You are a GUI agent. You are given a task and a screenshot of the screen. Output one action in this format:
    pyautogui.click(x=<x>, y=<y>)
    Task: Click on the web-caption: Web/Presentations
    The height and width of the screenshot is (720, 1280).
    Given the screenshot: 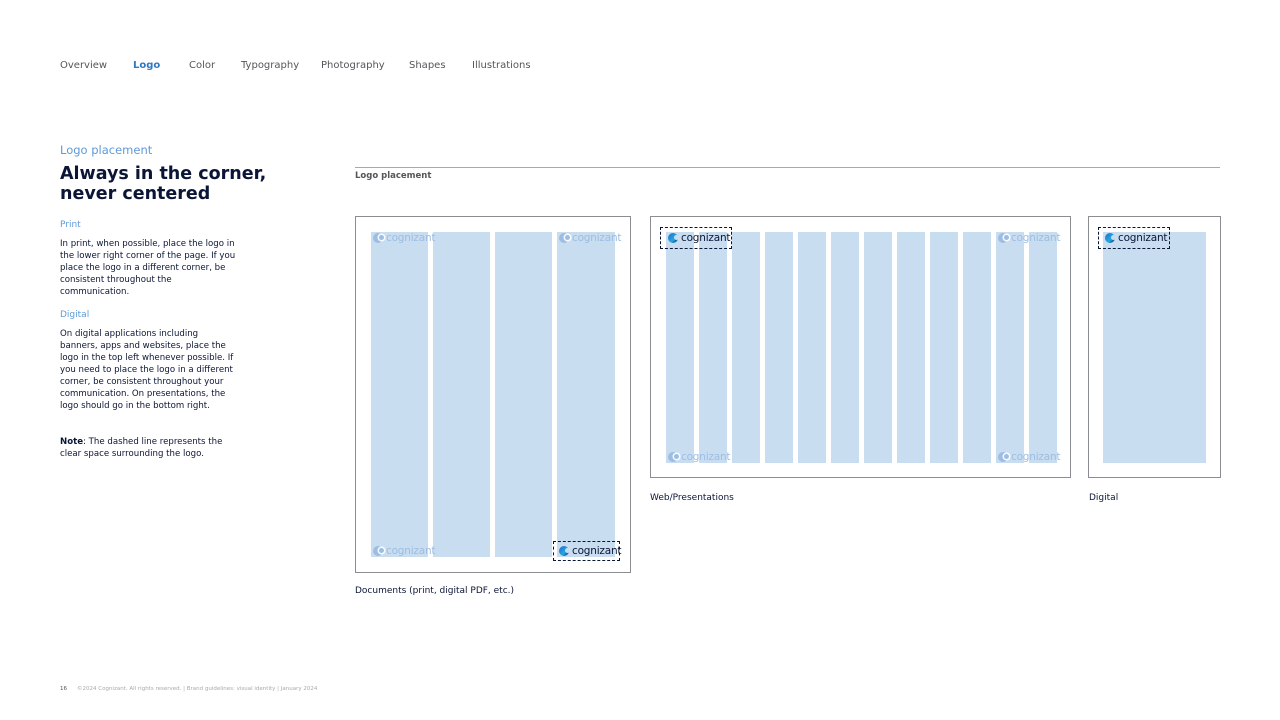 What is the action you would take?
    pyautogui.click(x=692, y=498)
    